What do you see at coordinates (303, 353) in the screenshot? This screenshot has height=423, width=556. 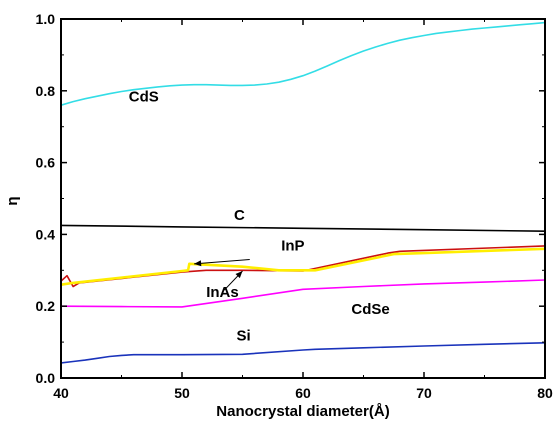 I see `series-line-si` at bounding box center [303, 353].